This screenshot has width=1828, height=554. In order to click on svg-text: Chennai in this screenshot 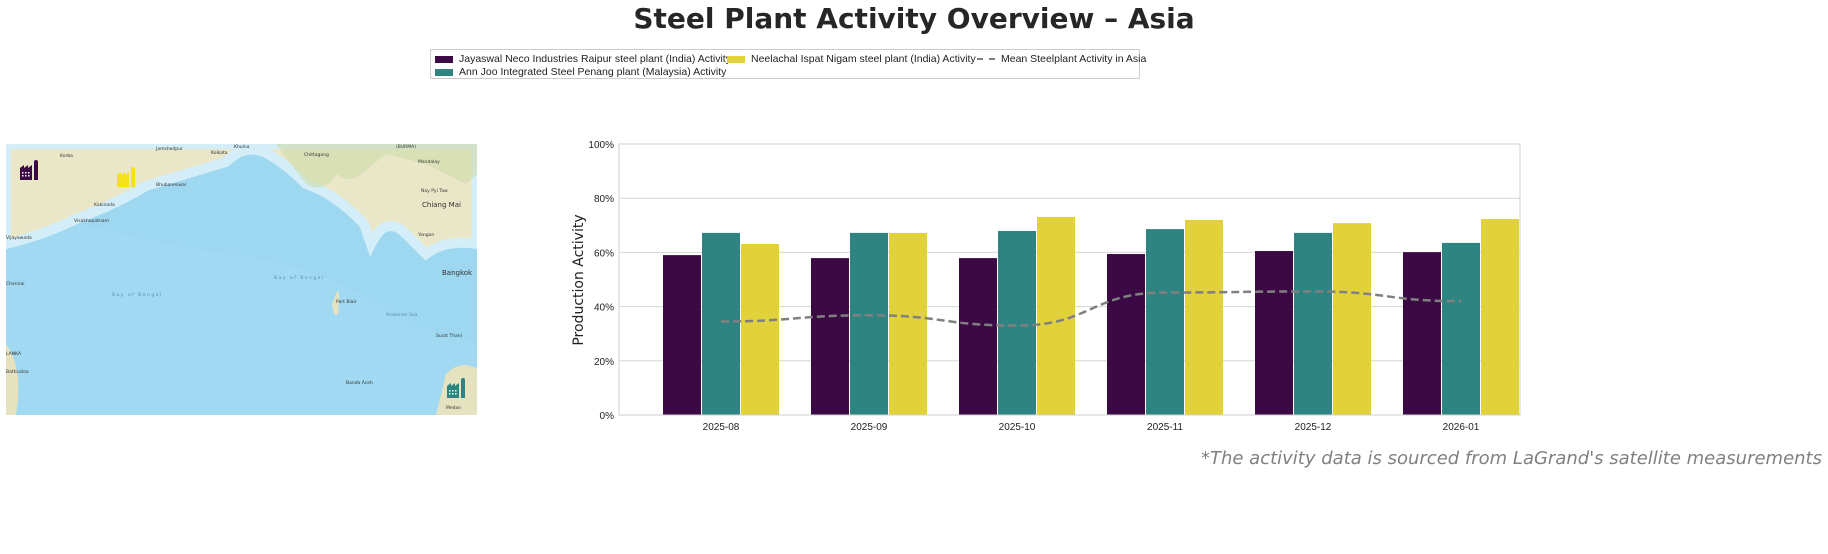, I will do `click(15, 284)`.